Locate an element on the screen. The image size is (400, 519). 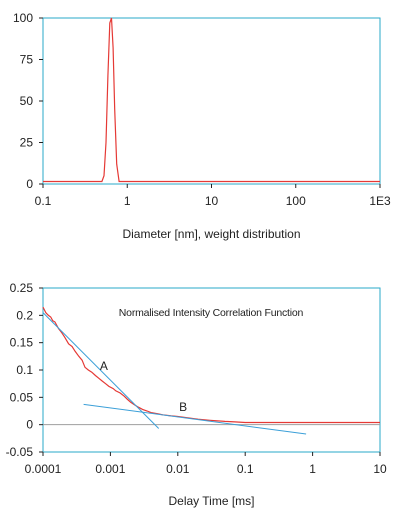
y-tick-label: 100 is located at coordinates (23, 18).